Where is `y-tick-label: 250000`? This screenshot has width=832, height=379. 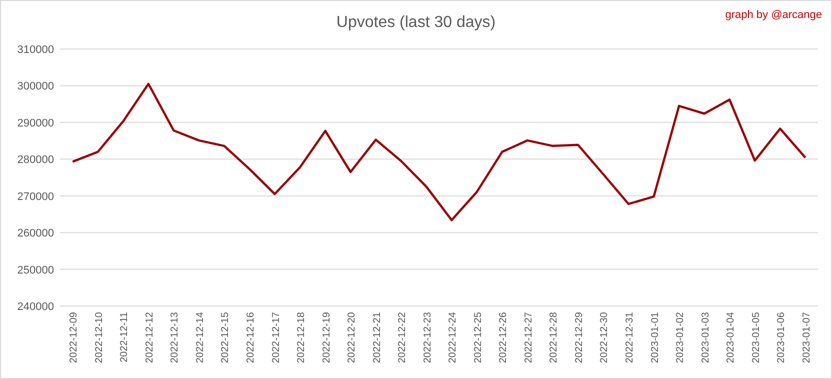
y-tick-label: 250000 is located at coordinates (35, 270).